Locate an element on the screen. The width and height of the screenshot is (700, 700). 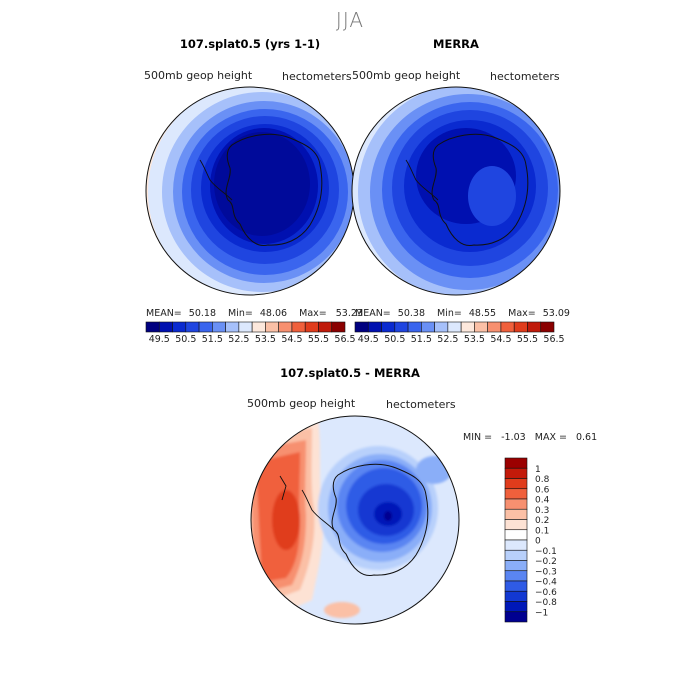
panel-3-map-border is located at coordinates (355, 520).